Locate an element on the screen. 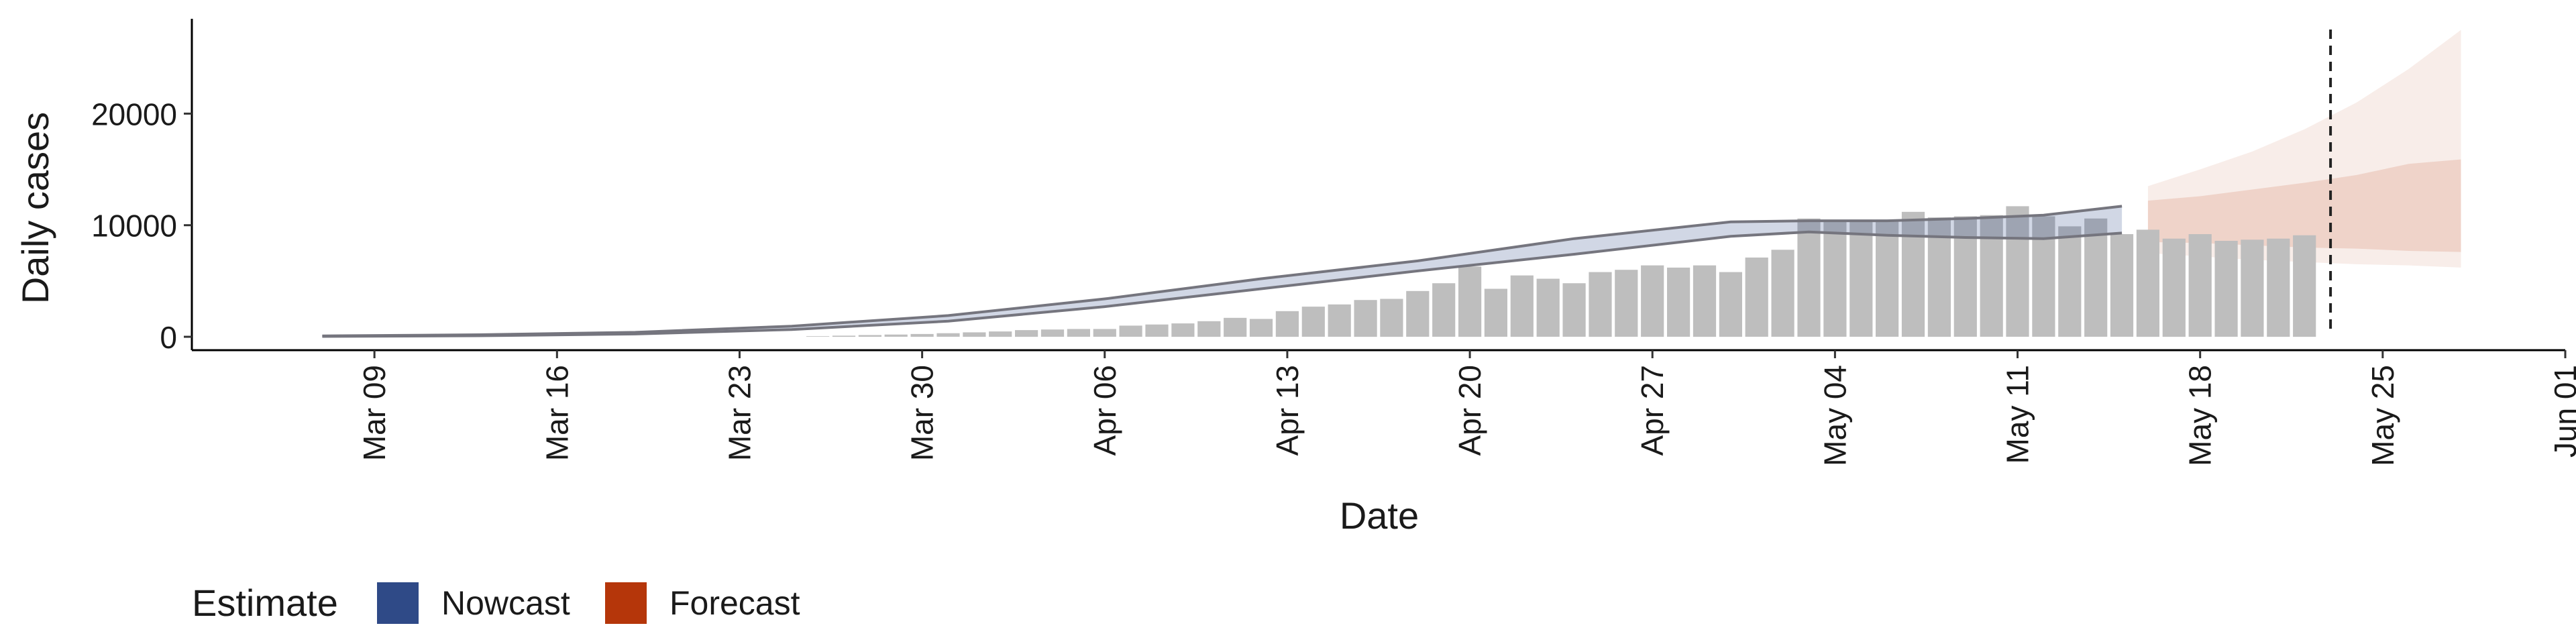 This screenshot has width=2576, height=644. x-tick-label: May 18 is located at coordinates (2200, 415).